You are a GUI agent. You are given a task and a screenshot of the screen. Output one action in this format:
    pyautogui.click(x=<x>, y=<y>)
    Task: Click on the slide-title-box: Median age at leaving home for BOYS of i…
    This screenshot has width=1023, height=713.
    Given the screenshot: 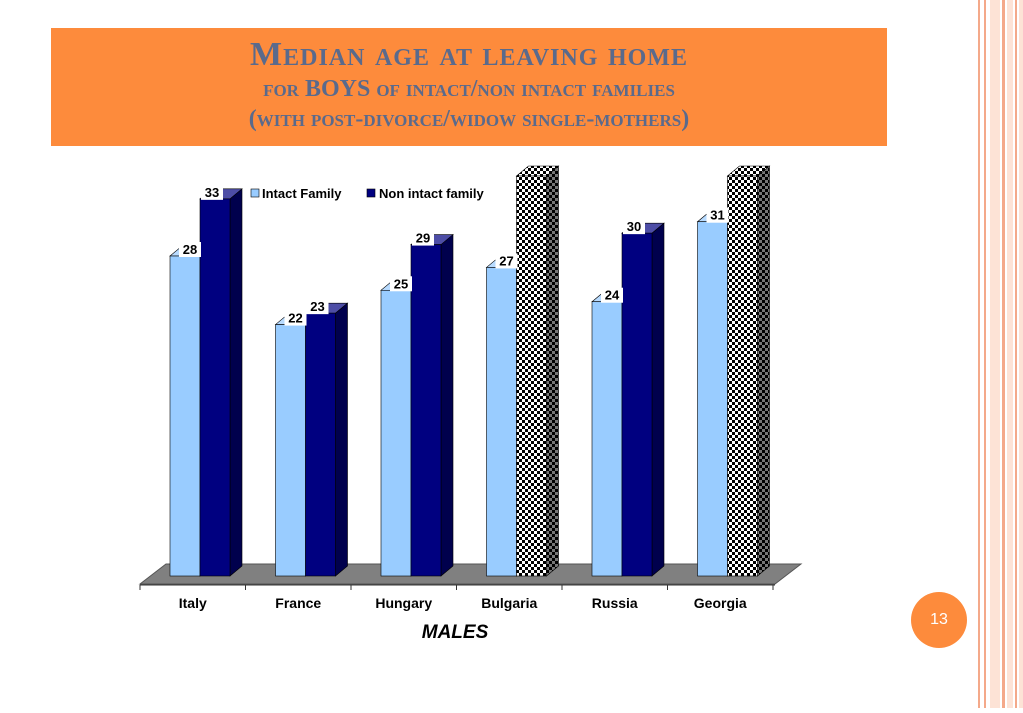 What is the action you would take?
    pyautogui.click(x=469, y=87)
    